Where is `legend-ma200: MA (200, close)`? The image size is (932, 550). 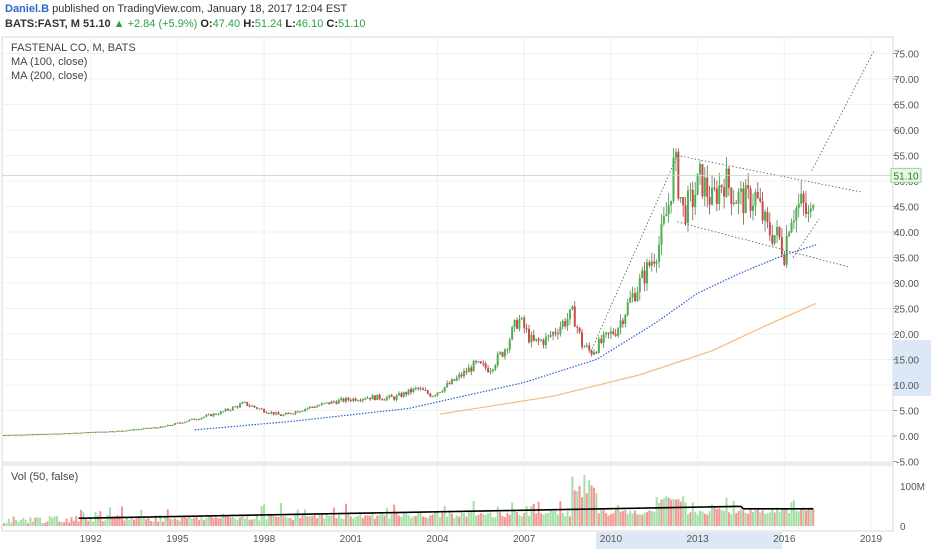
legend-ma200: MA (200, close) is located at coordinates (49, 76).